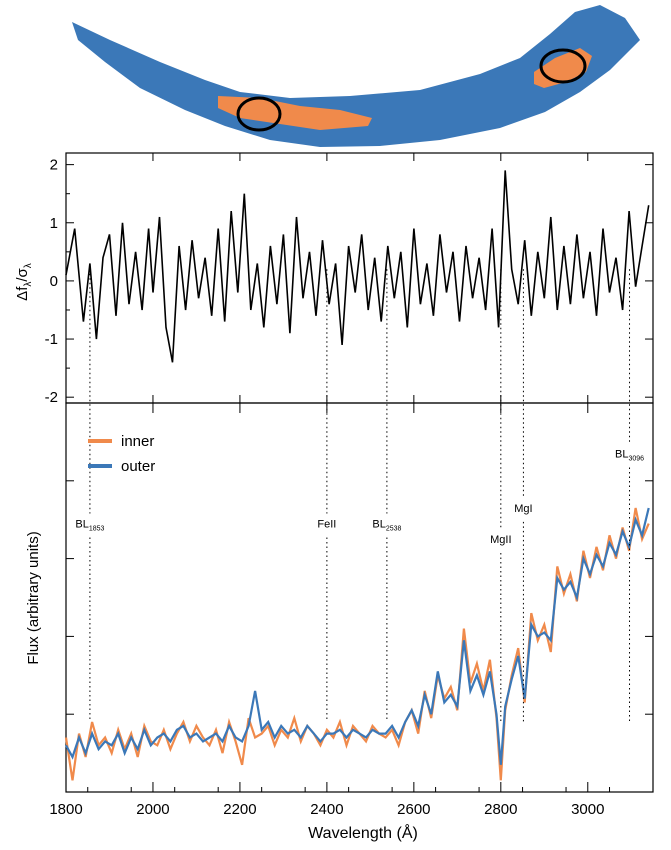 This screenshot has width=671, height=850. Describe the element at coordinates (413, 809) in the screenshot. I see `flux-x-tick-label: 2600` at that location.